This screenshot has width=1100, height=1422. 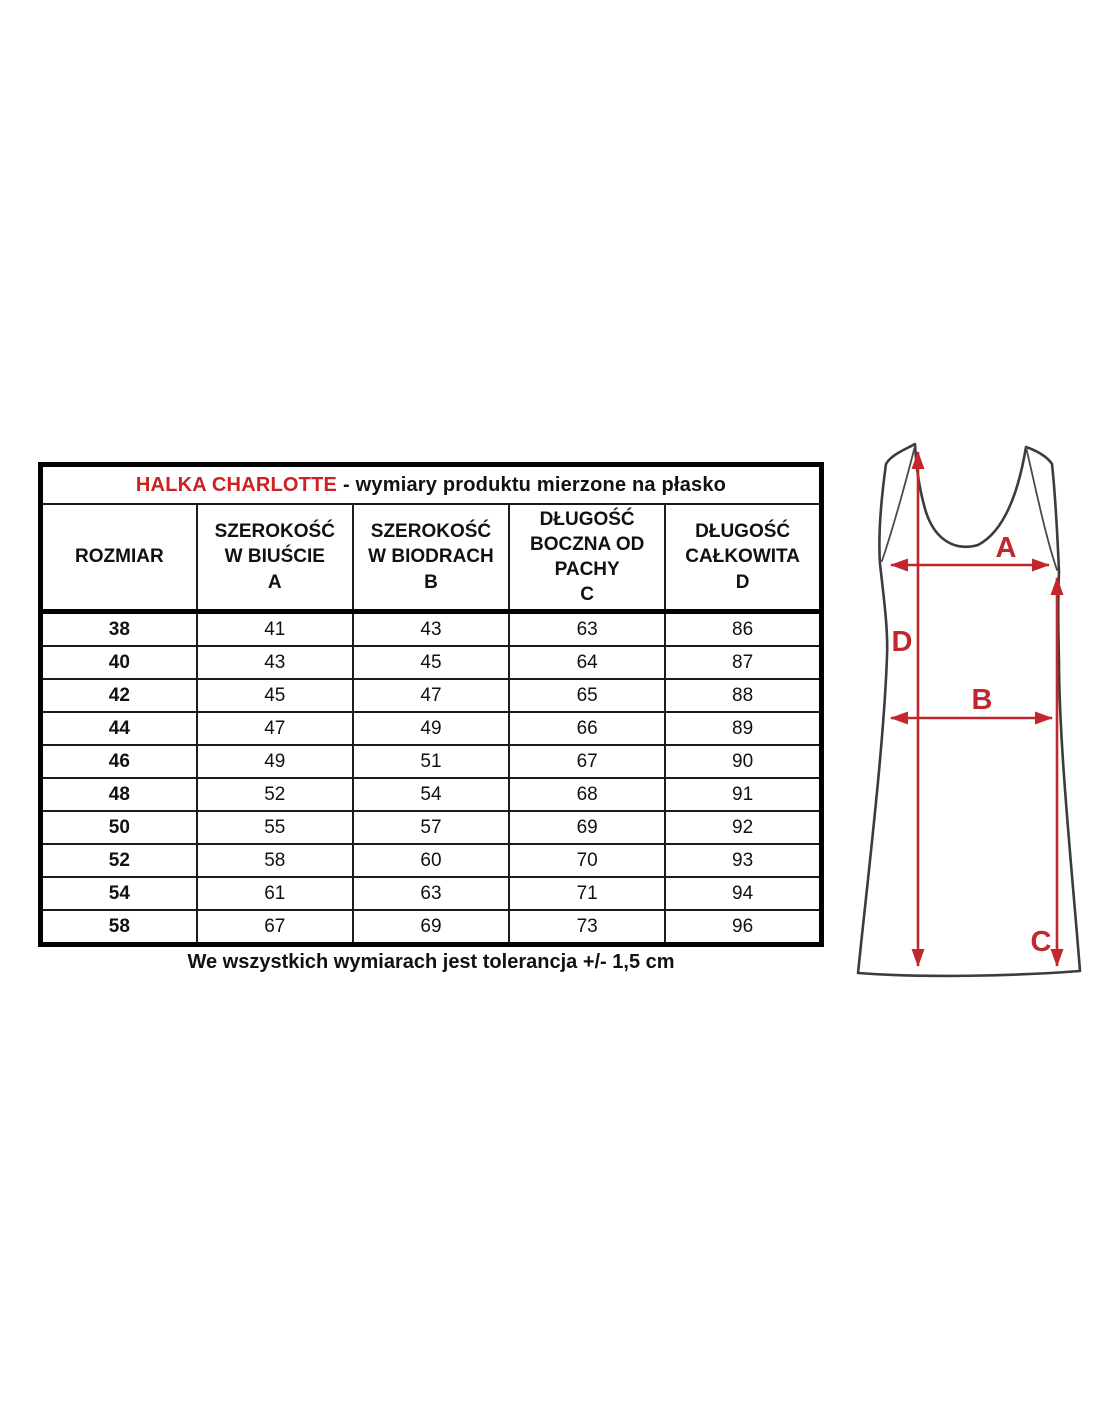 What do you see at coordinates (118, 927) in the screenshot?
I see `size-cell: 58` at bounding box center [118, 927].